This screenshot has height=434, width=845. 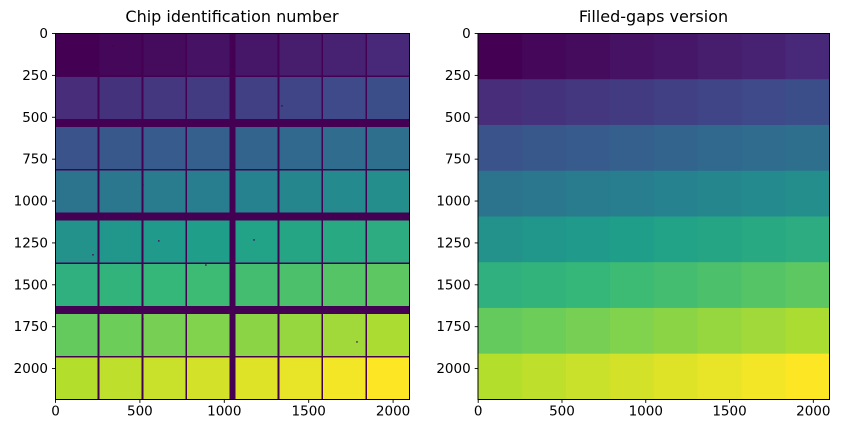 I want to click on y-tick-label: 1500, so click(x=31, y=285).